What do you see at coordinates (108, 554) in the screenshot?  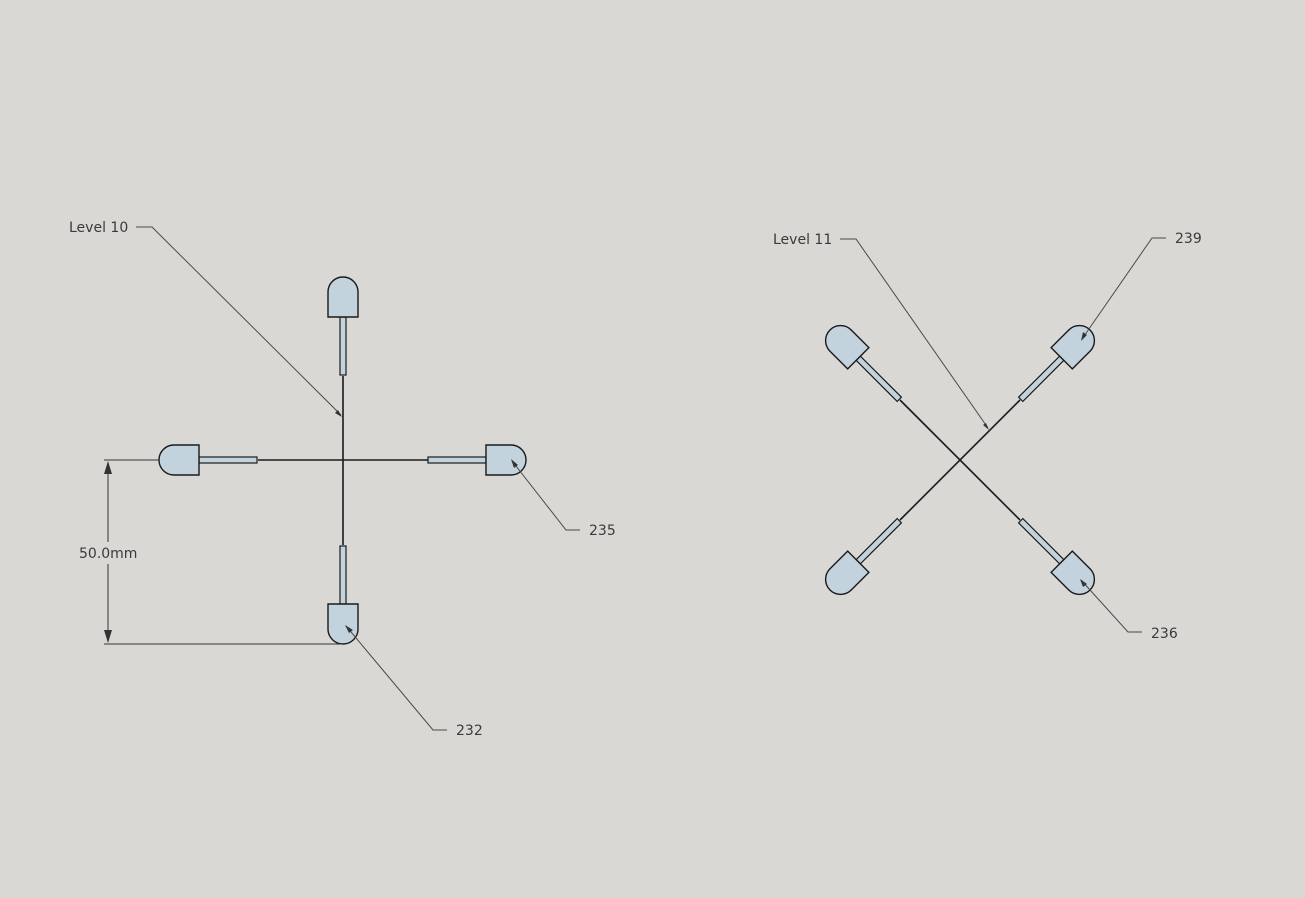 I see `dimension-label: 50.0mm` at bounding box center [108, 554].